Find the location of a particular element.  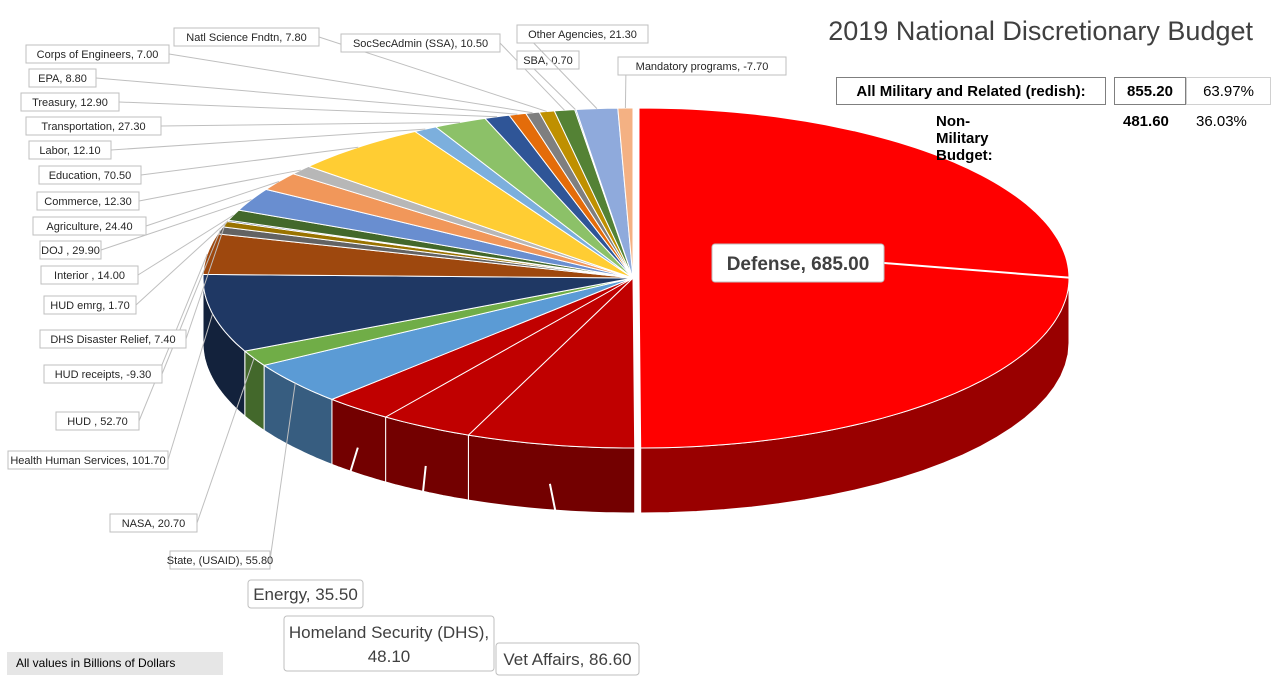

data-label: HUD emrg, 1.70 is located at coordinates (89, 306).